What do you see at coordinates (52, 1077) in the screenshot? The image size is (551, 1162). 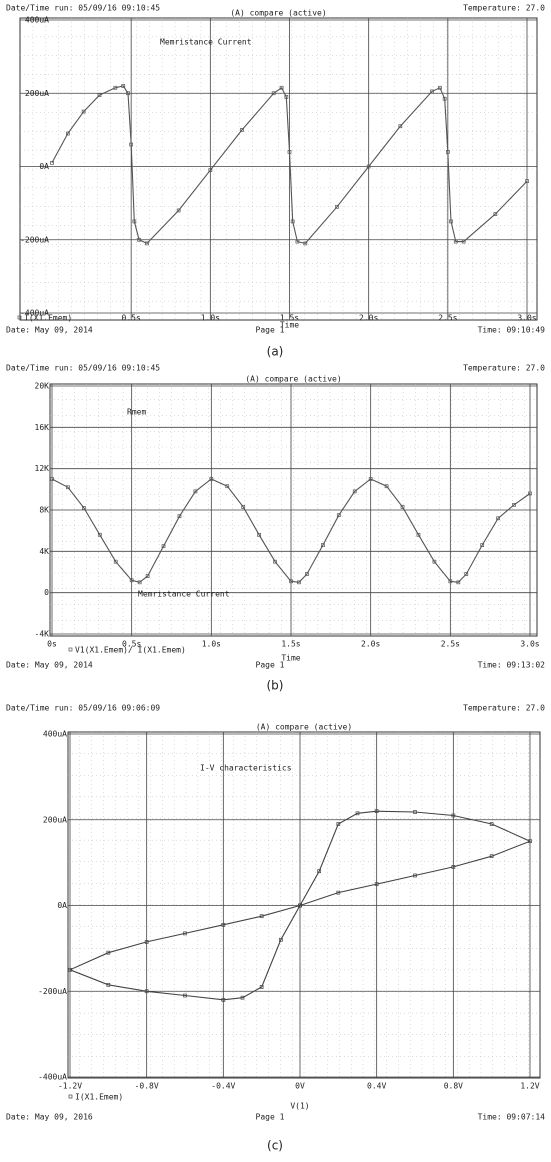 I see `y-tick-label: -400uA` at bounding box center [52, 1077].